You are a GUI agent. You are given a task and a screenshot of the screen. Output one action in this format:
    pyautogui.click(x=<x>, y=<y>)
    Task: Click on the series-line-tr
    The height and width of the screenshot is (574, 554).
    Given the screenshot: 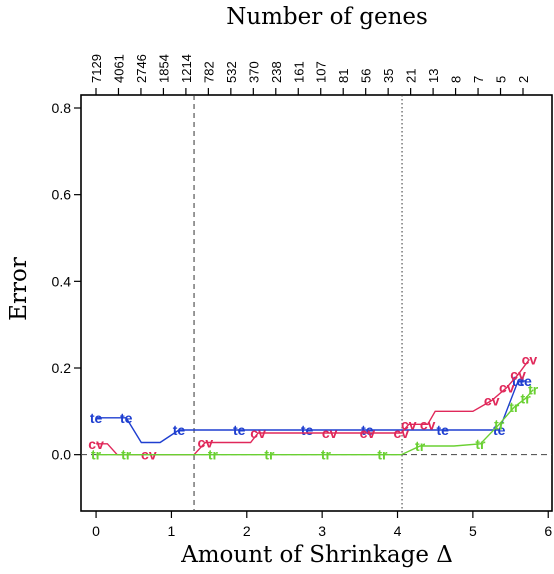 What is the action you would take?
    pyautogui.click(x=315, y=422)
    